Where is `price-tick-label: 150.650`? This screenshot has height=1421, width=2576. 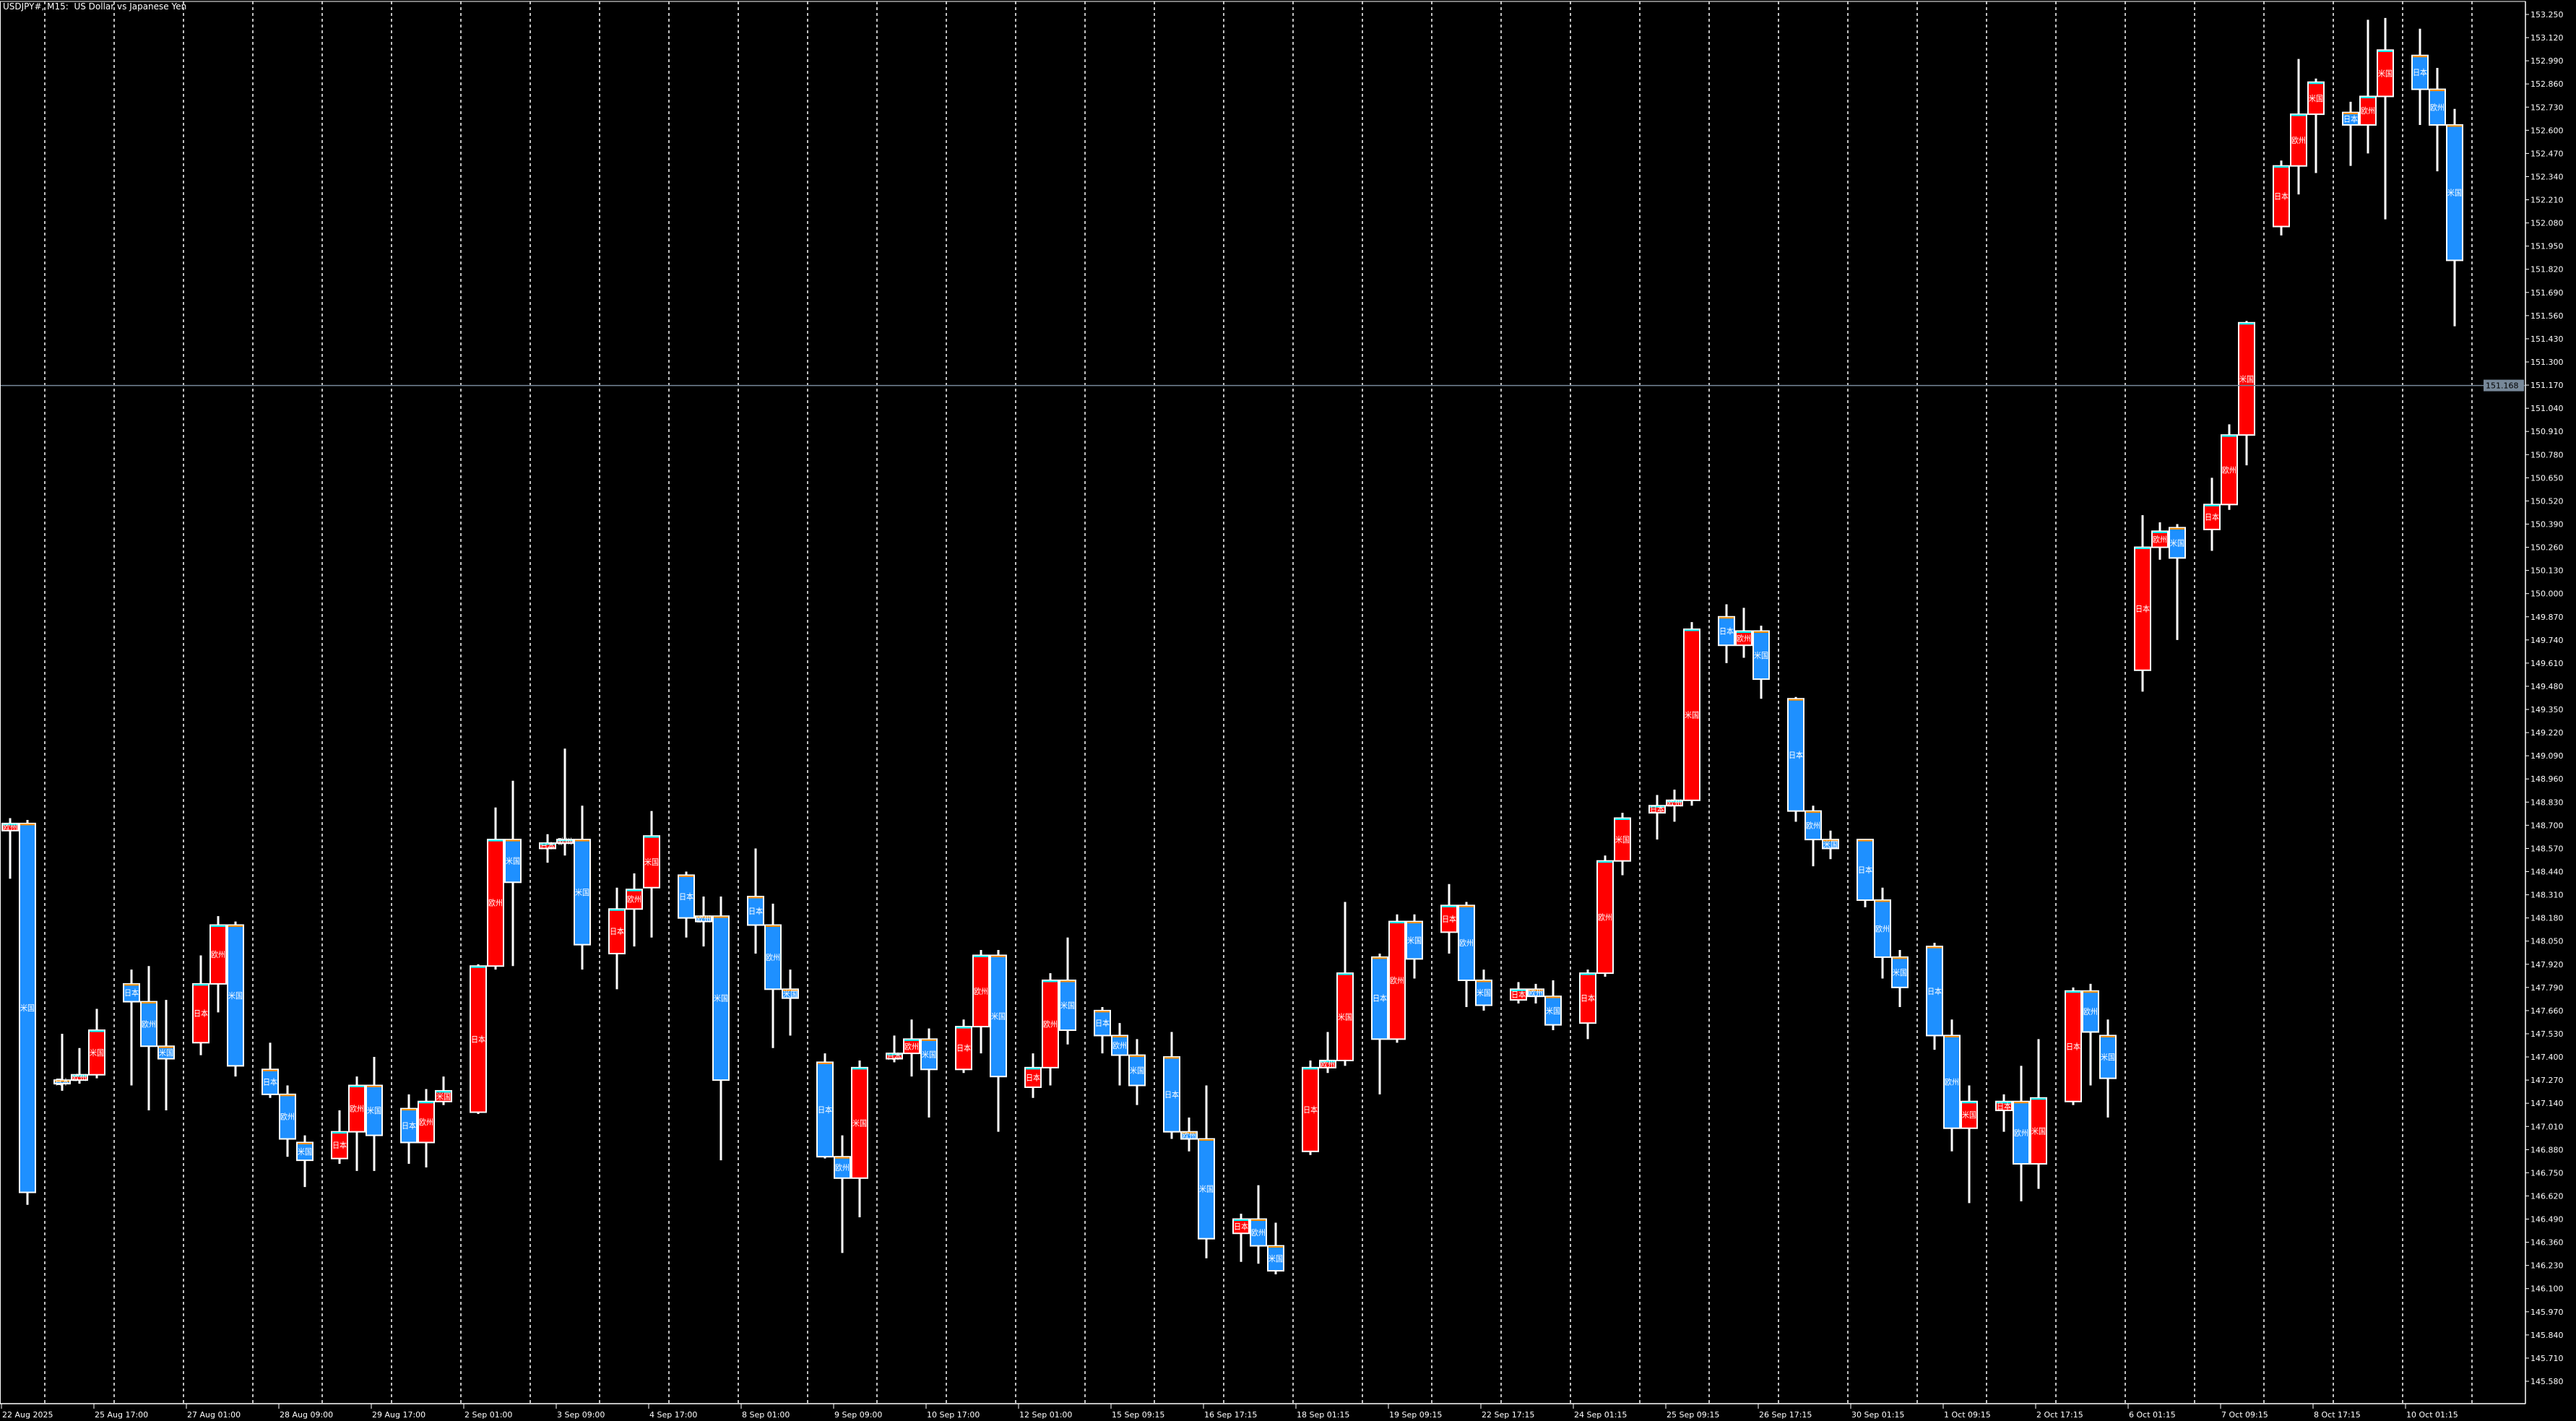 price-tick-label: 150.650 is located at coordinates (2547, 478).